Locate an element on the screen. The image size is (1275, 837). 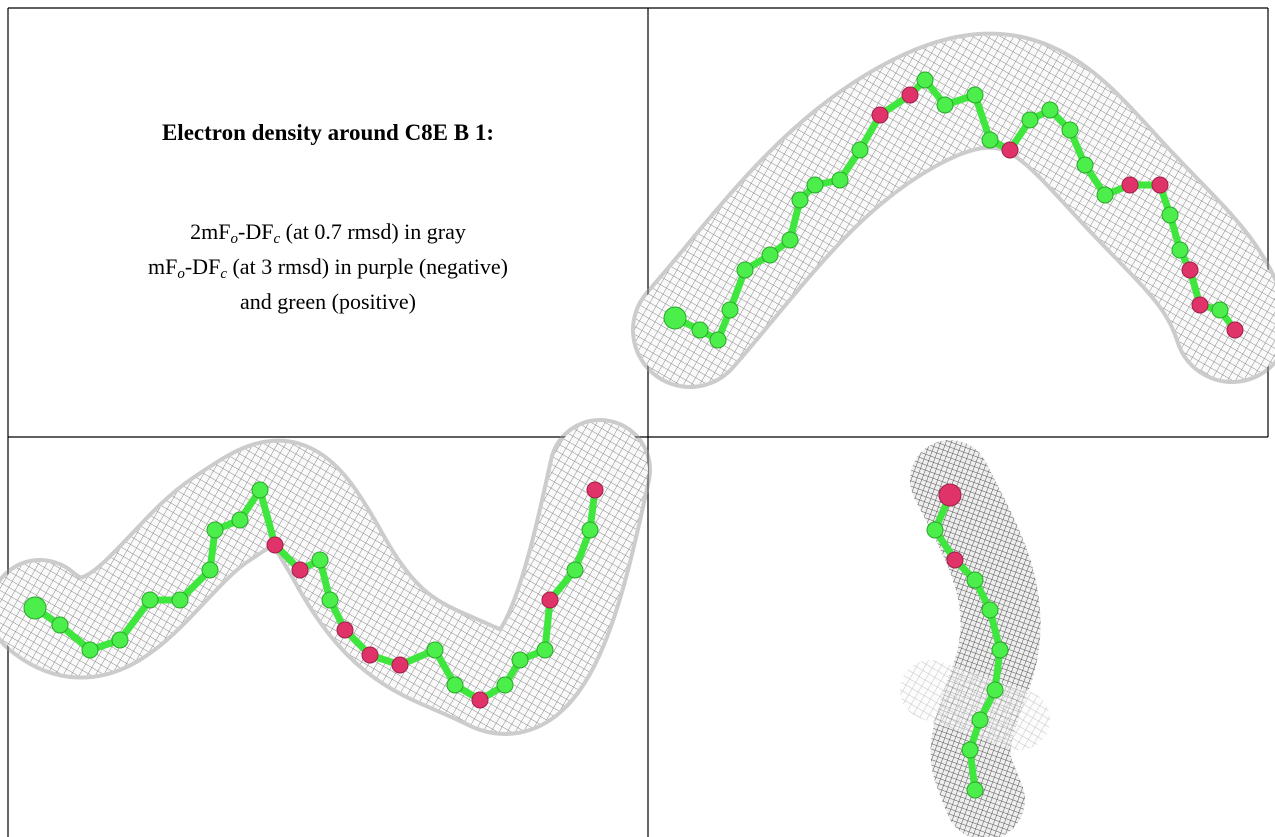
mesh is located at coordinates (975, 705).